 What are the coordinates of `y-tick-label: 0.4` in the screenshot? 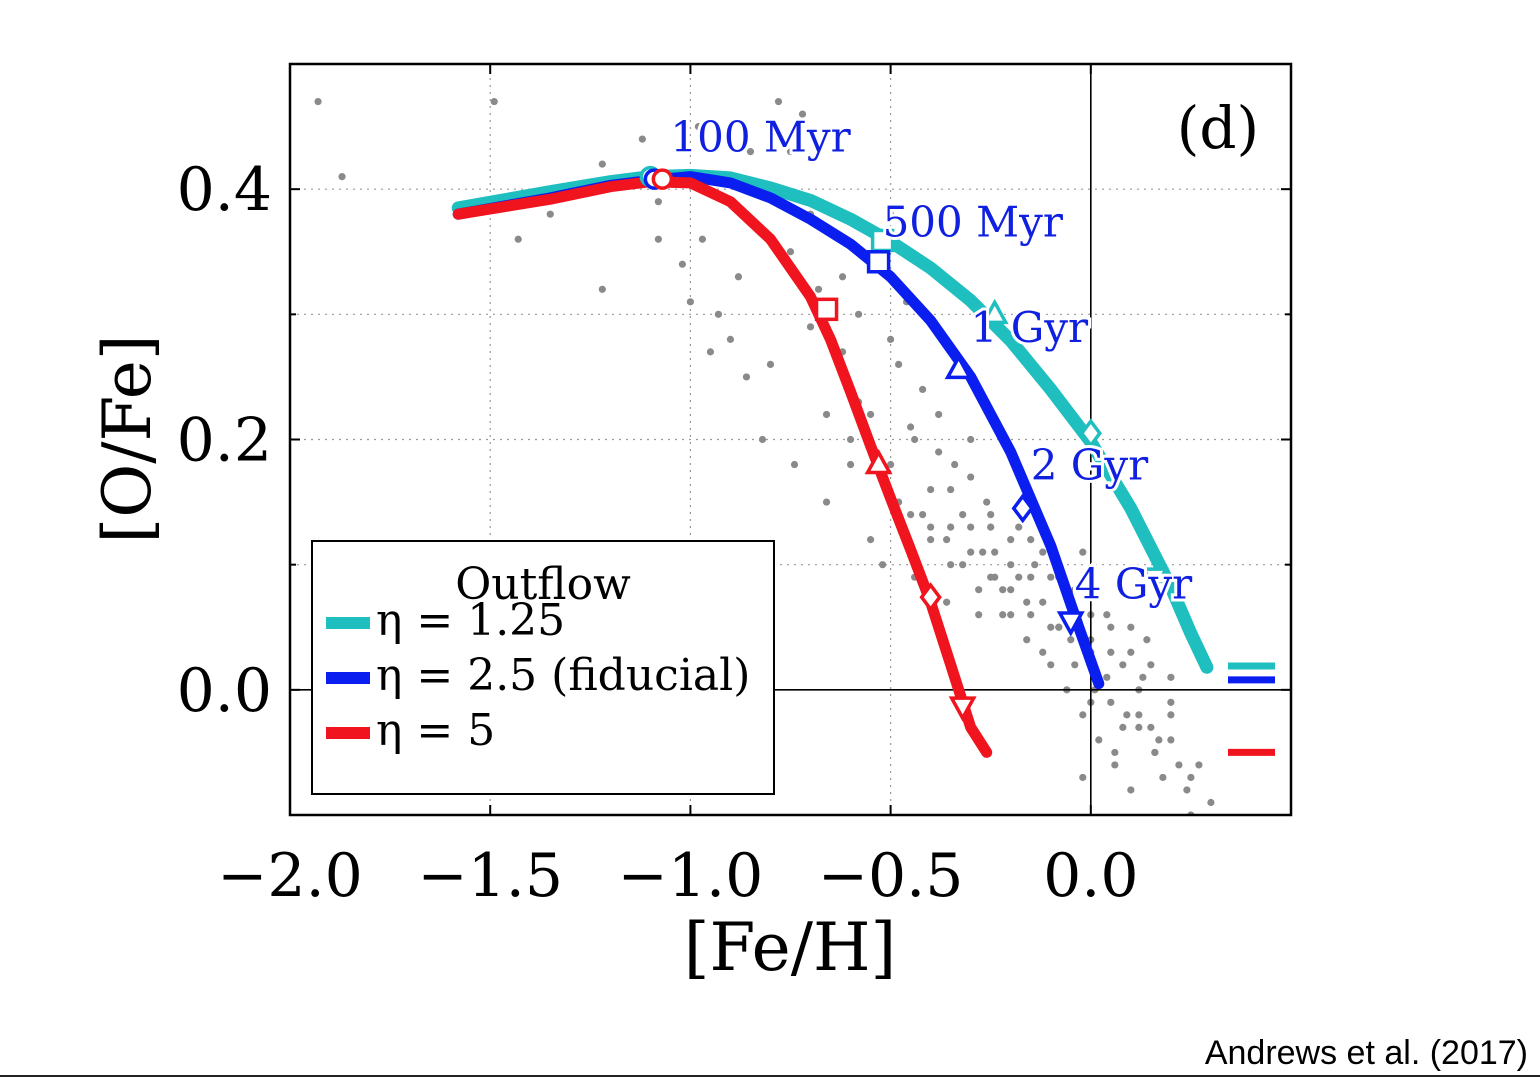 It's located at (224, 190).